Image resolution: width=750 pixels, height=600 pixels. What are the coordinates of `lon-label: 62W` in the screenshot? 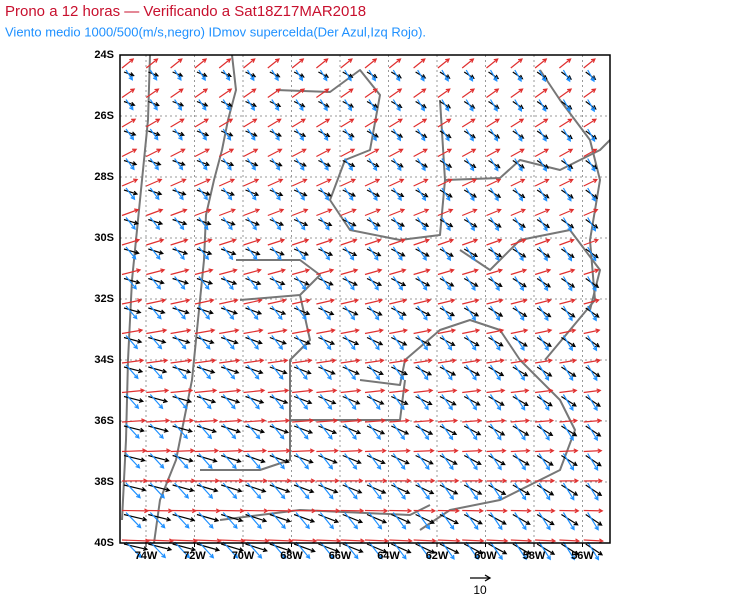 It's located at (437, 556).